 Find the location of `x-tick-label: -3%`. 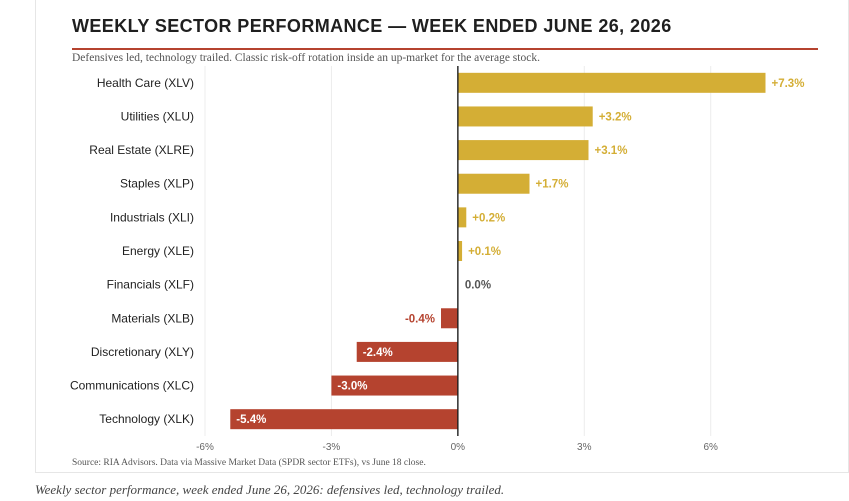

x-tick-label: -3% is located at coordinates (332, 447).